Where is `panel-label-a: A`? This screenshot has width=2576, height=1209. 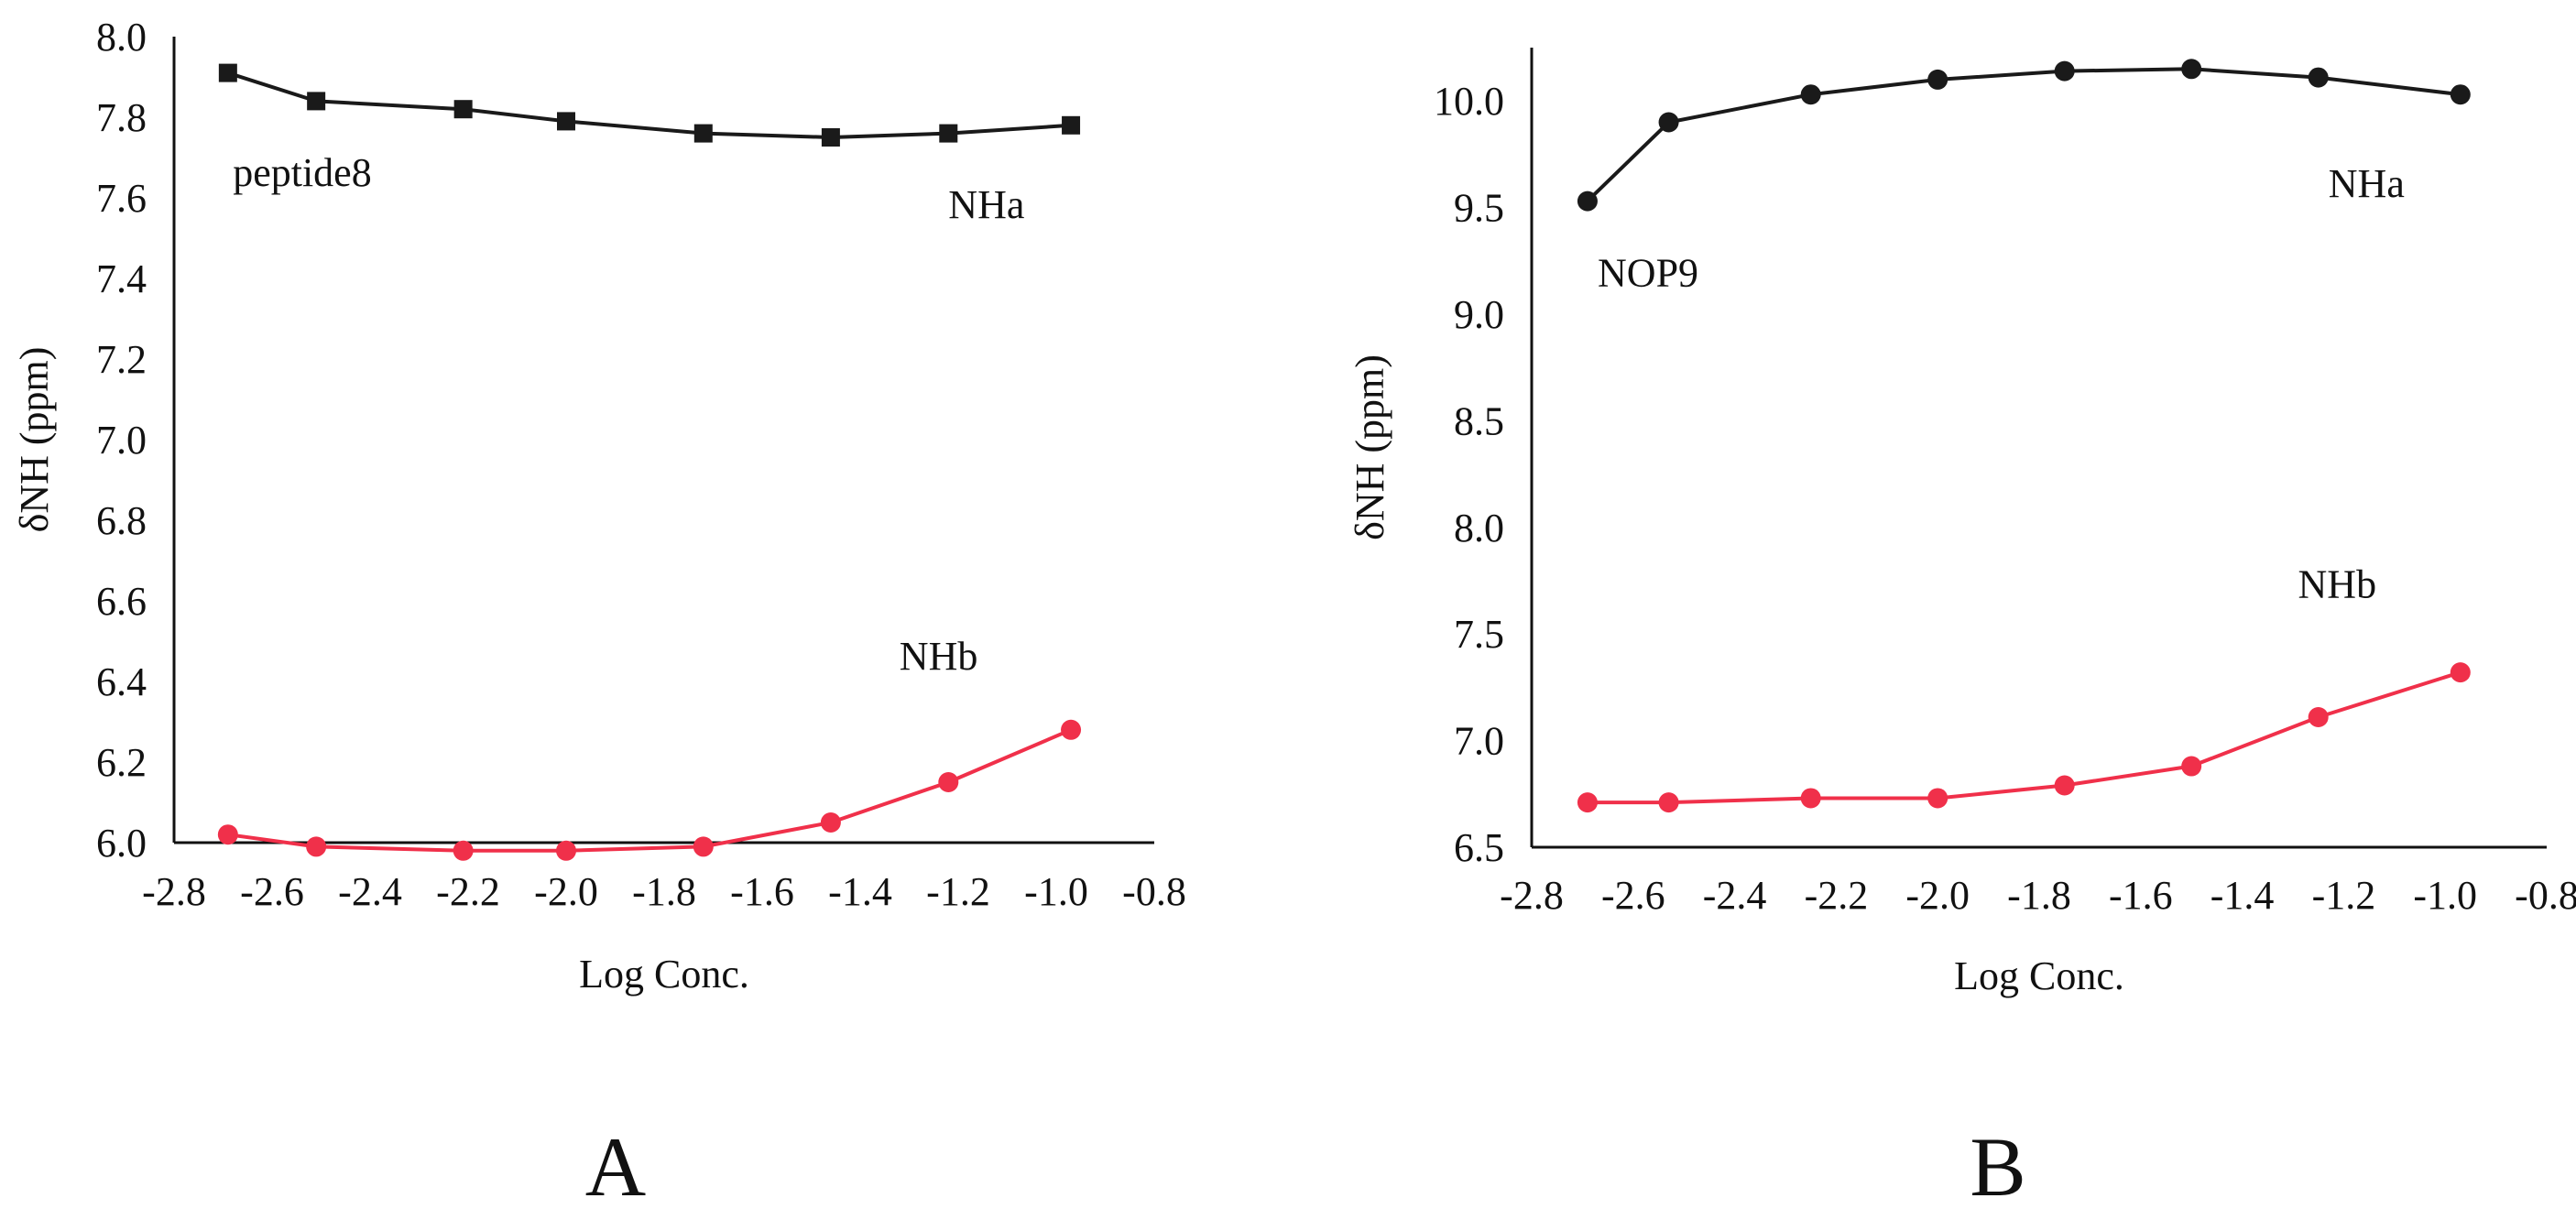
panel-label-a: A is located at coordinates (616, 1164).